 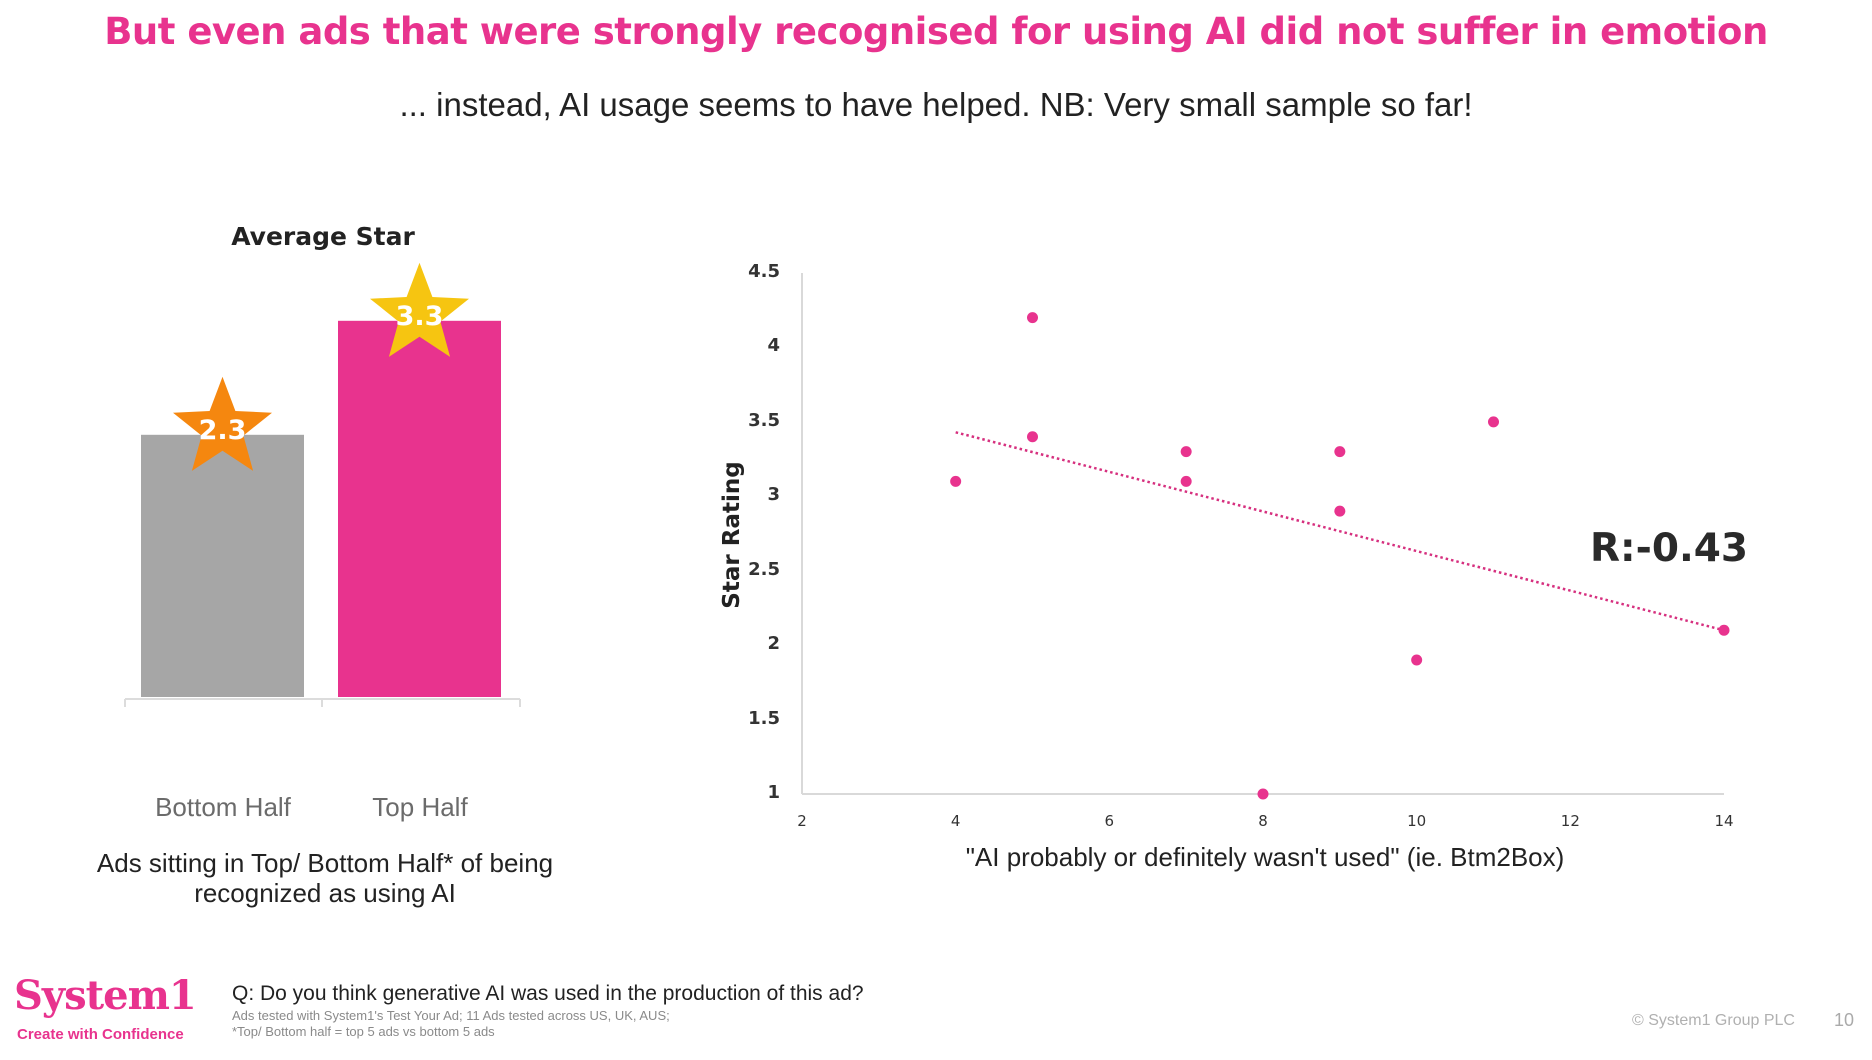 I want to click on logo-tagline: Create with Confidence, so click(x=100, y=1034).